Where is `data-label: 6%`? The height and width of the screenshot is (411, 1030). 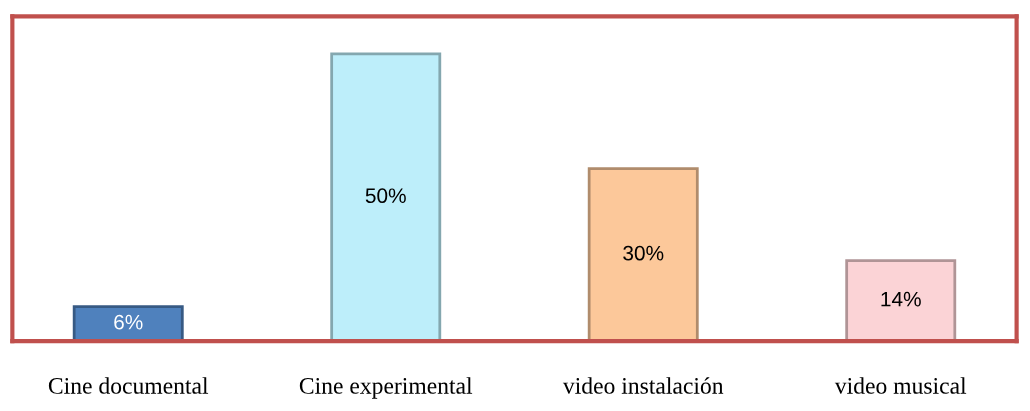 data-label: 6% is located at coordinates (128, 322).